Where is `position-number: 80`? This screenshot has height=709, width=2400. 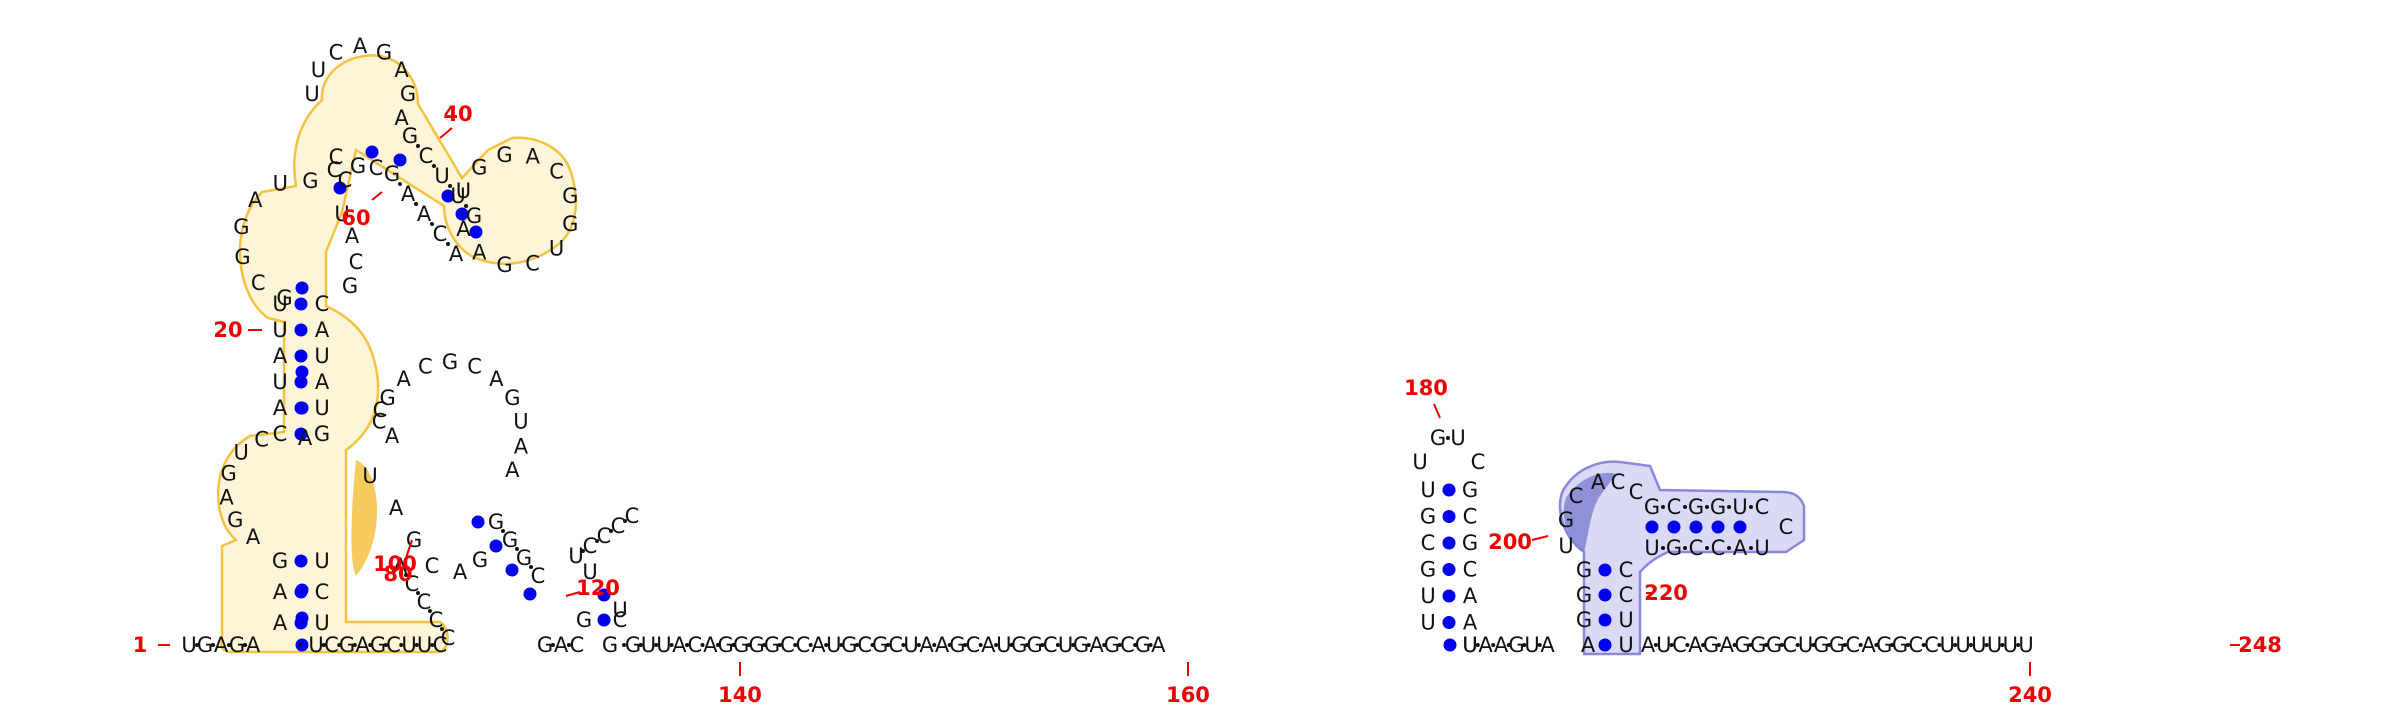 position-number: 80 is located at coordinates (397, 574).